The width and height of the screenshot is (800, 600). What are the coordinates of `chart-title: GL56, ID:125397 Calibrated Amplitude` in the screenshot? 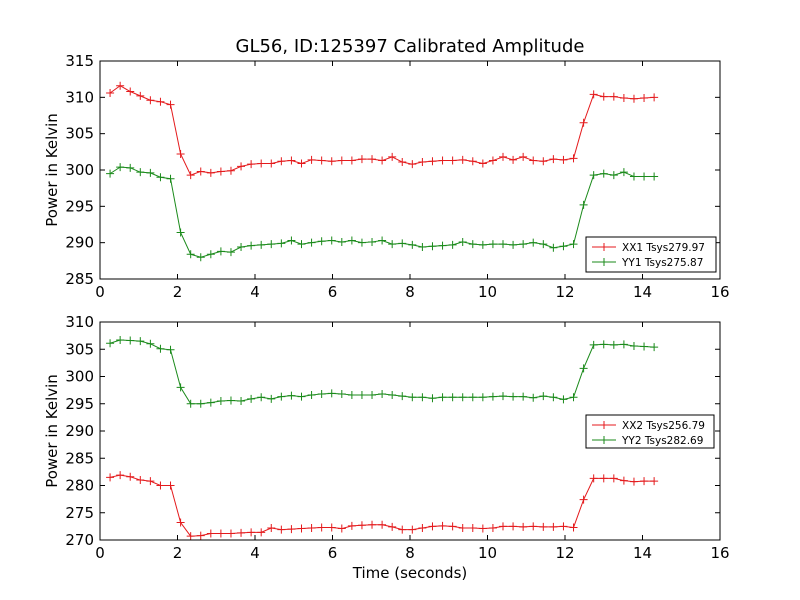 It's located at (410, 46).